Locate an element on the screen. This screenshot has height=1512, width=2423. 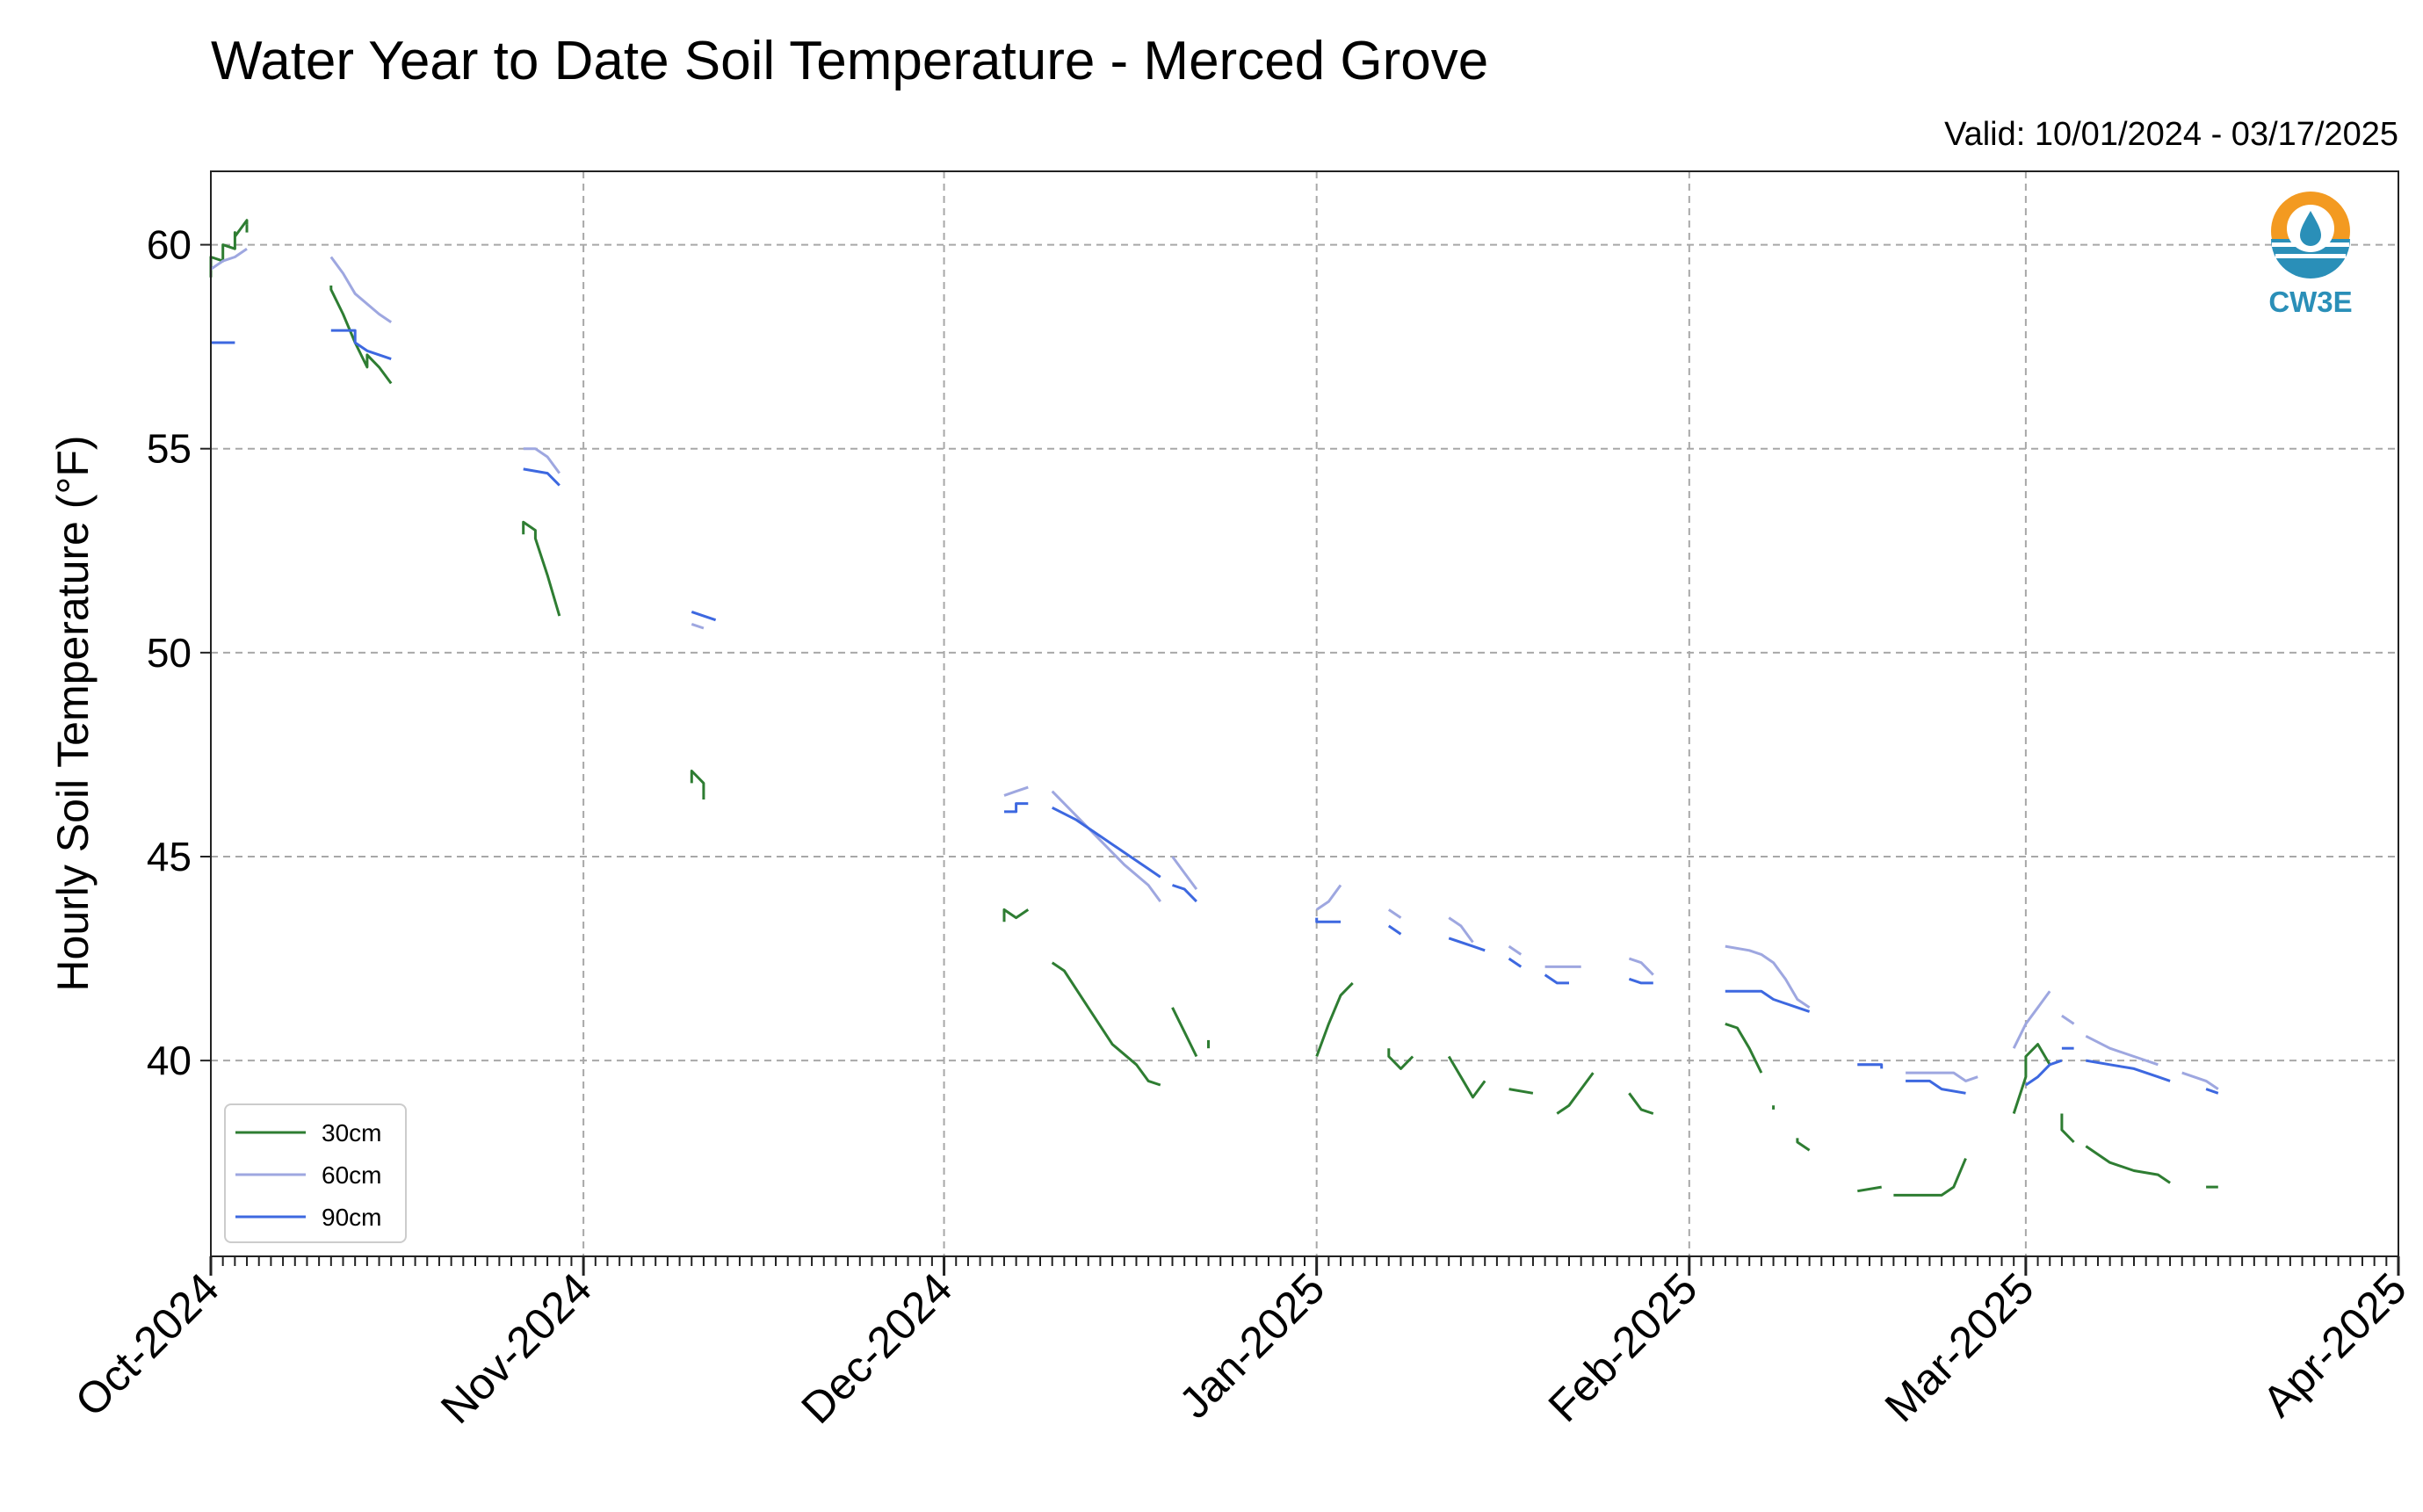
x-tick-label: Feb-2025 is located at coordinates (1623, 1347).